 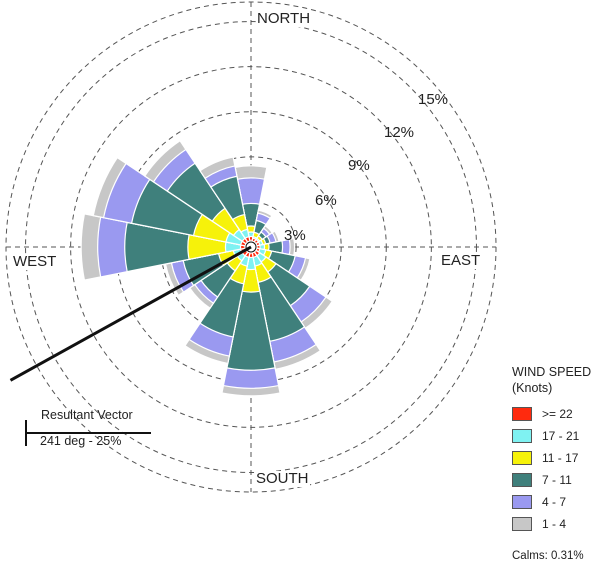 I want to click on legend-title: WIND SPEED (Knots), so click(x=556, y=380).